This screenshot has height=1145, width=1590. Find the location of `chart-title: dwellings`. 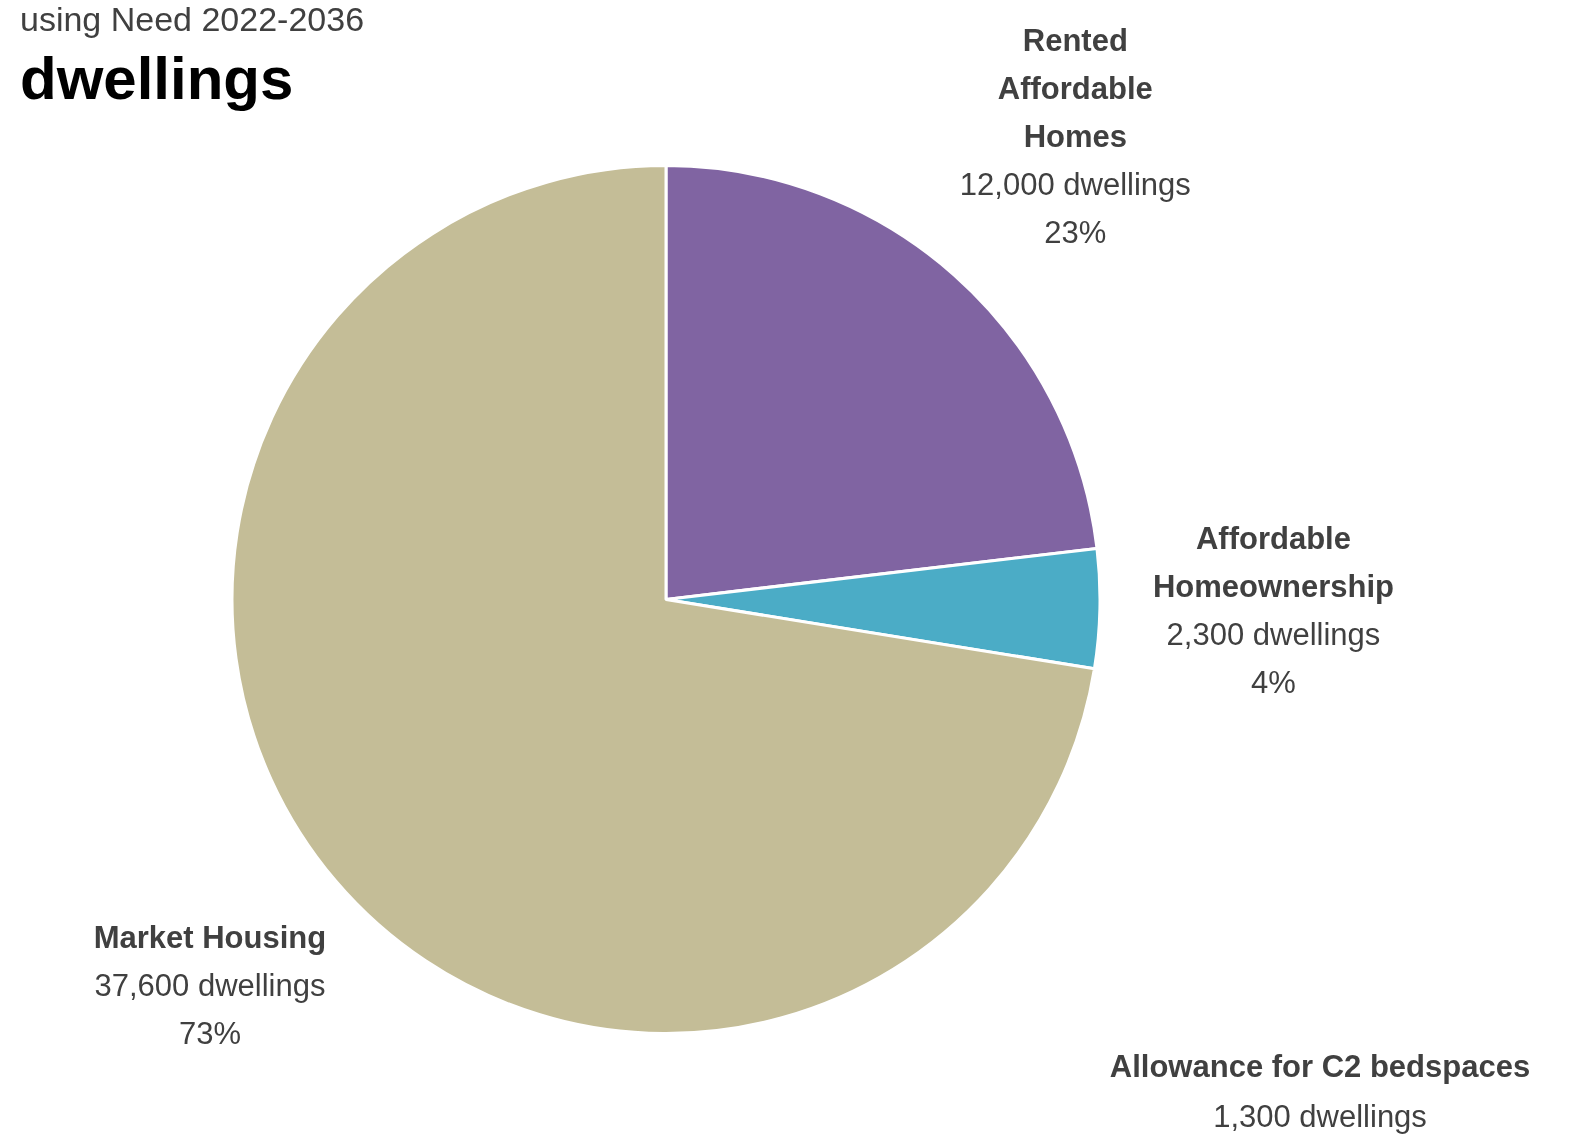

chart-title: dwellings is located at coordinates (157, 78).